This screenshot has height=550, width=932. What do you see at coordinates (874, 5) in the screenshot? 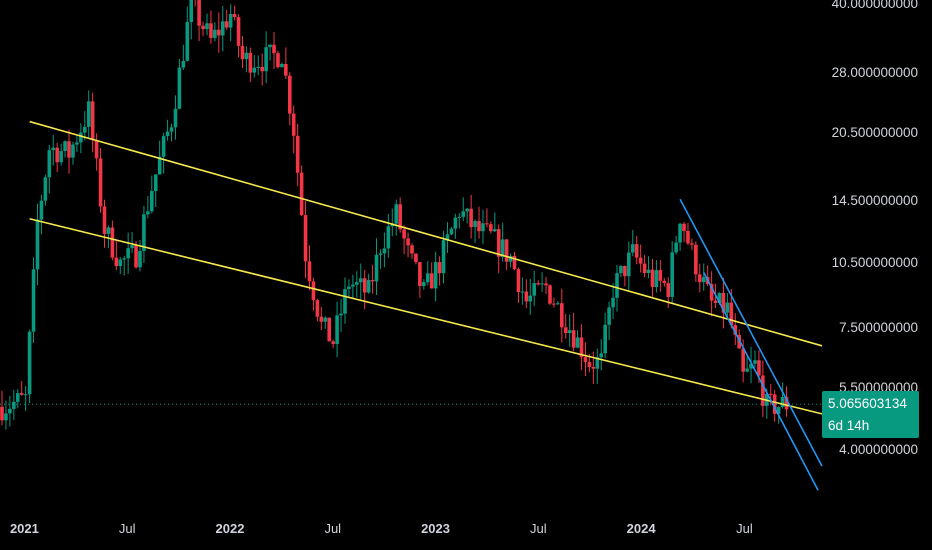
I see `y-tick-label: 40.000000000` at bounding box center [874, 5].